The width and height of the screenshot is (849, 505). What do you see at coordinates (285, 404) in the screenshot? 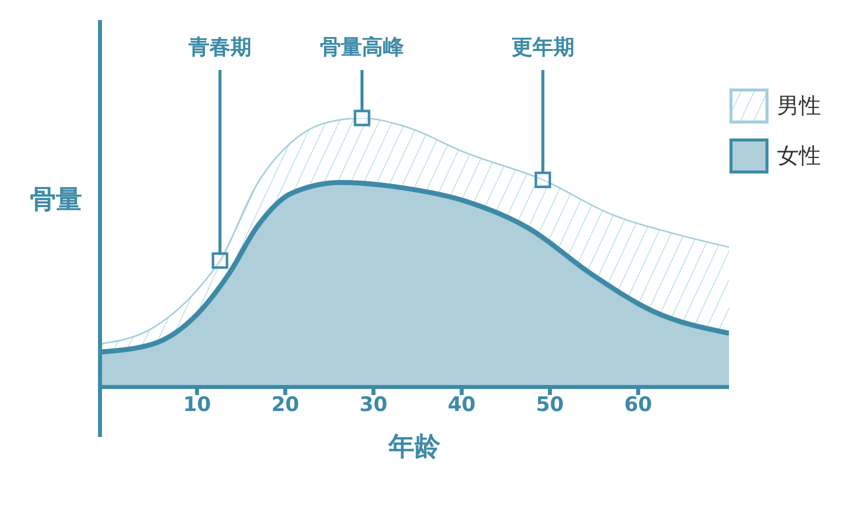
I see `x-tick-label: 20` at bounding box center [285, 404].